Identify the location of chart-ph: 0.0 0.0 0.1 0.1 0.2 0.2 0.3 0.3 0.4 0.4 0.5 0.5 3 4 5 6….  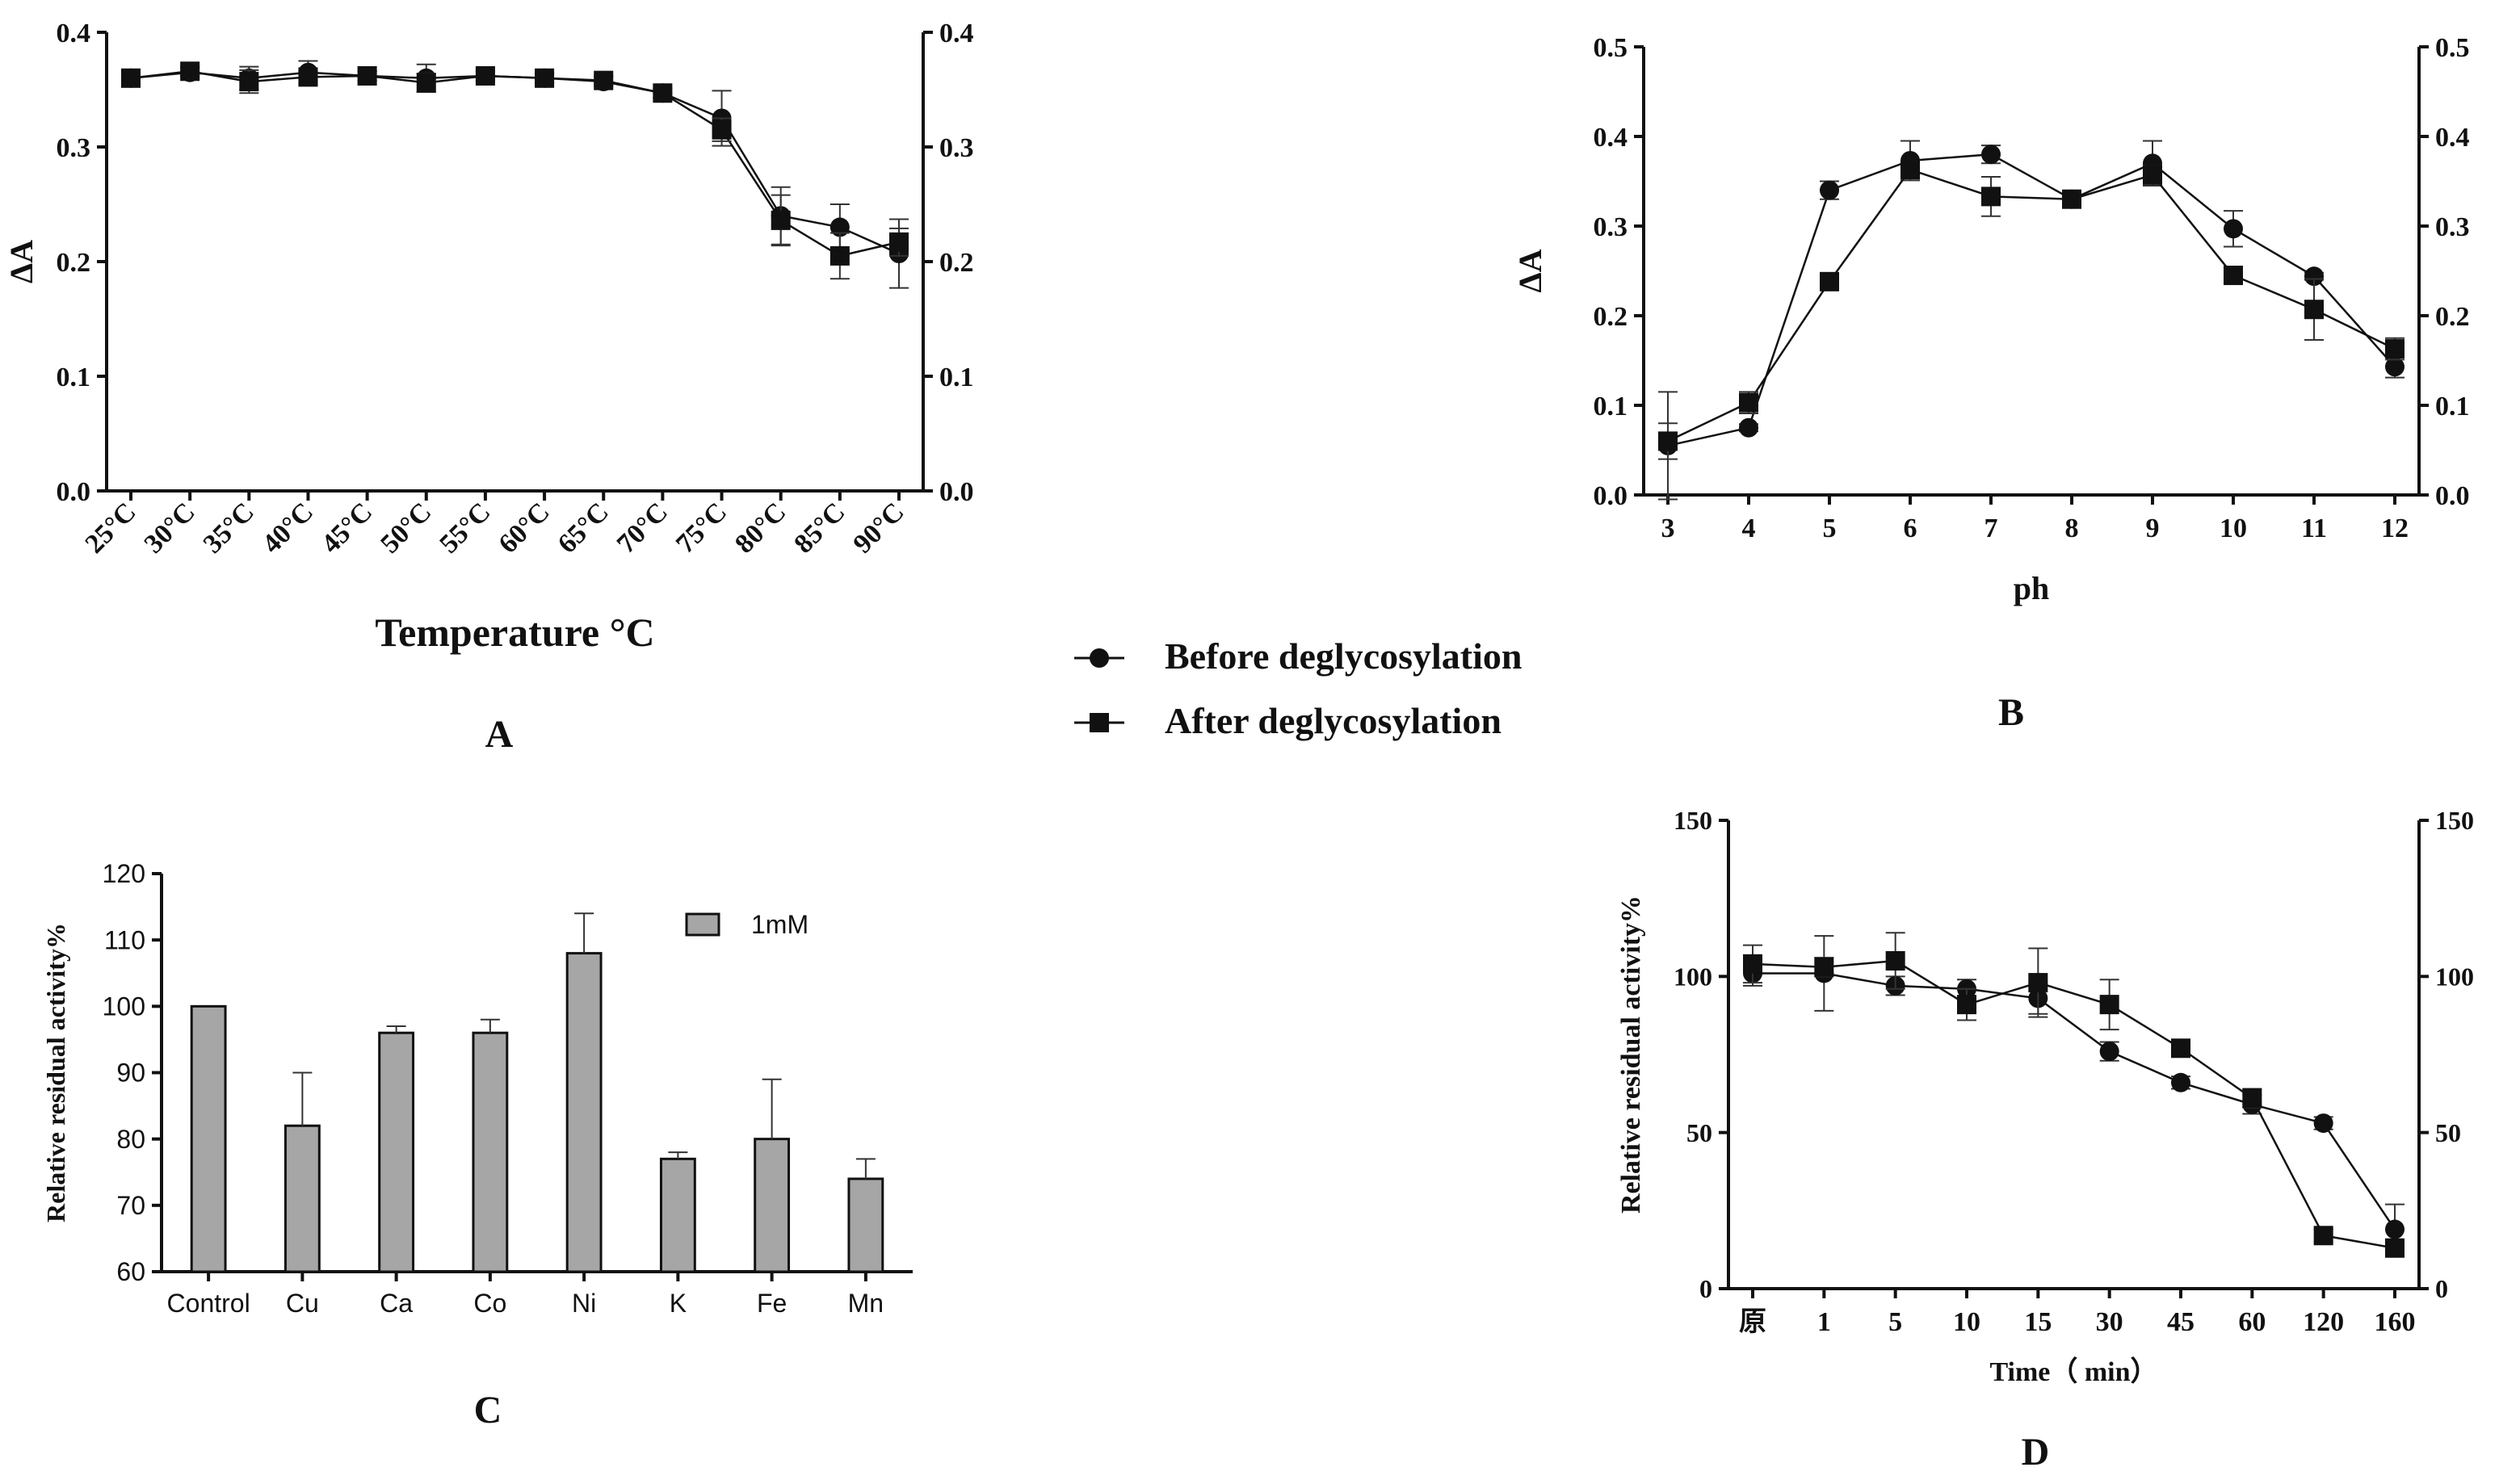
(1991, 319).